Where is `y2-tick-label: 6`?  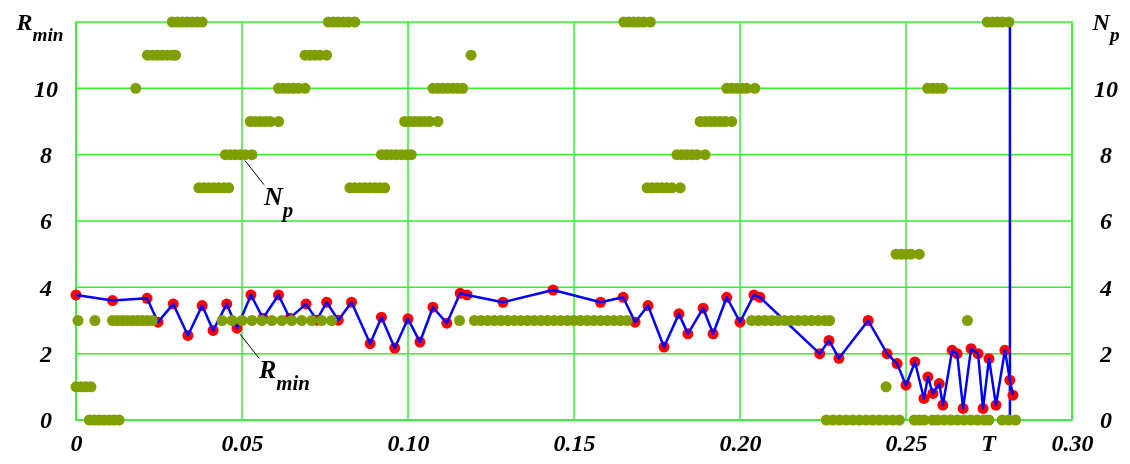 y2-tick-label: 6 is located at coordinates (1106, 221).